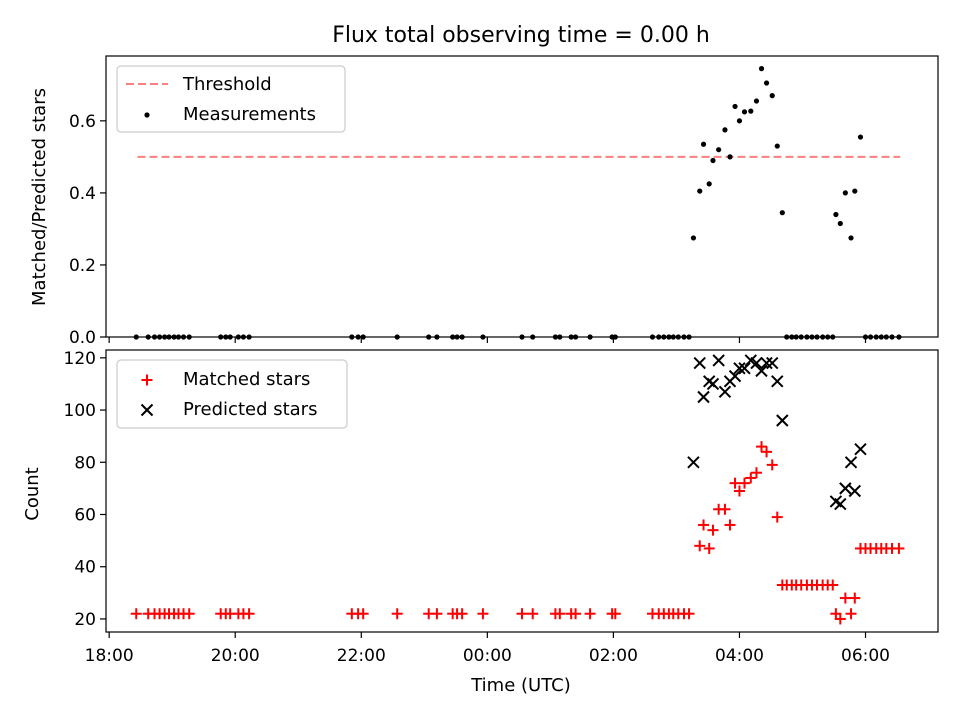 The image size is (960, 720). What do you see at coordinates (85, 489) in the screenshot?
I see `bottom-y-axis: 20 40 60 80 100 120` at bounding box center [85, 489].